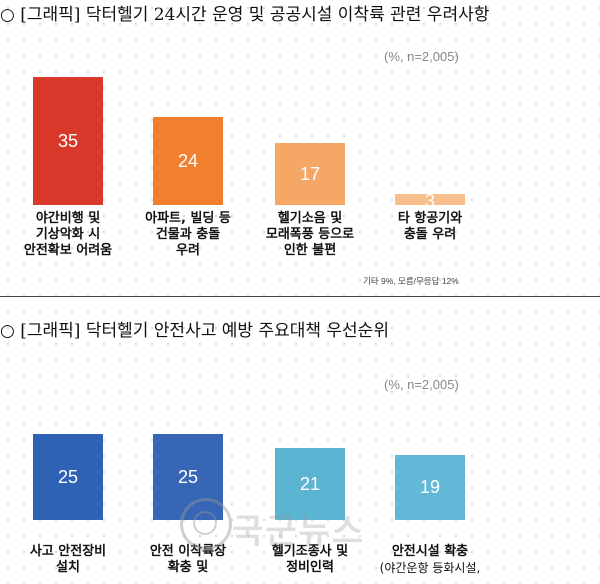 The width and height of the screenshot is (600, 584). What do you see at coordinates (188, 567) in the screenshot?
I see `category-label-line: 확충 및` at bounding box center [188, 567].